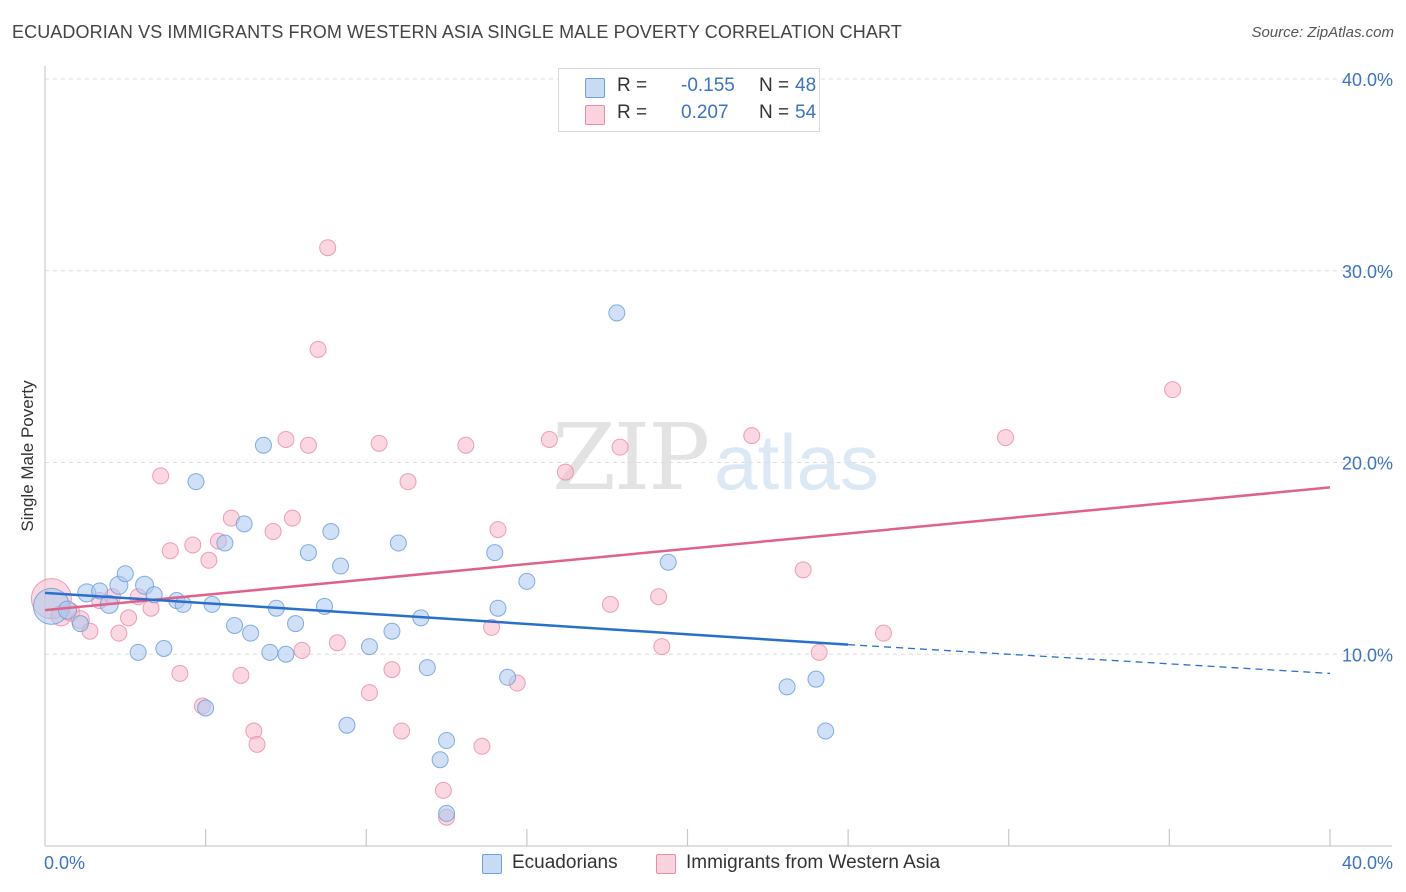 The image size is (1406, 892). I want to click on ecuadorians-trend-extension, so click(1089, 659).